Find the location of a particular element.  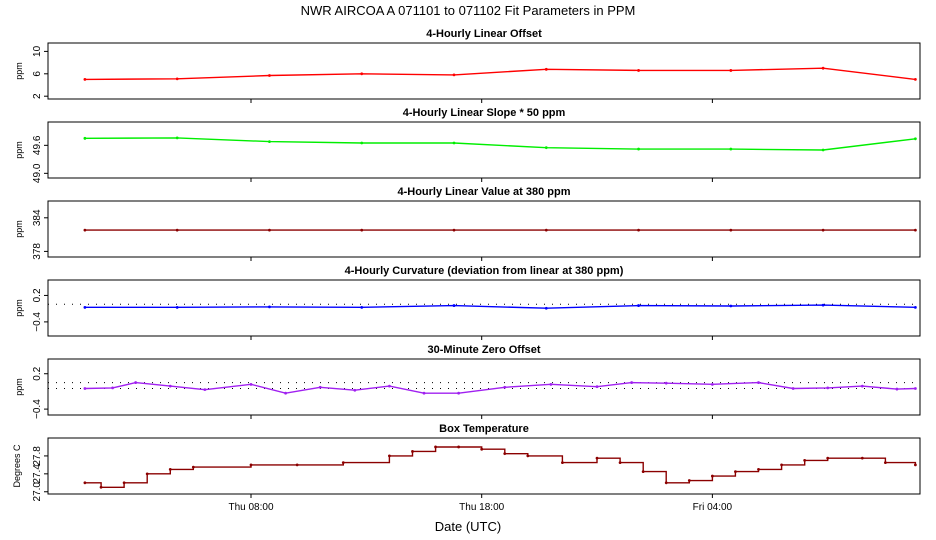

panel-1: 4-Hourly Linear Offset ppm 2 6 10 is located at coordinates (467, 65).